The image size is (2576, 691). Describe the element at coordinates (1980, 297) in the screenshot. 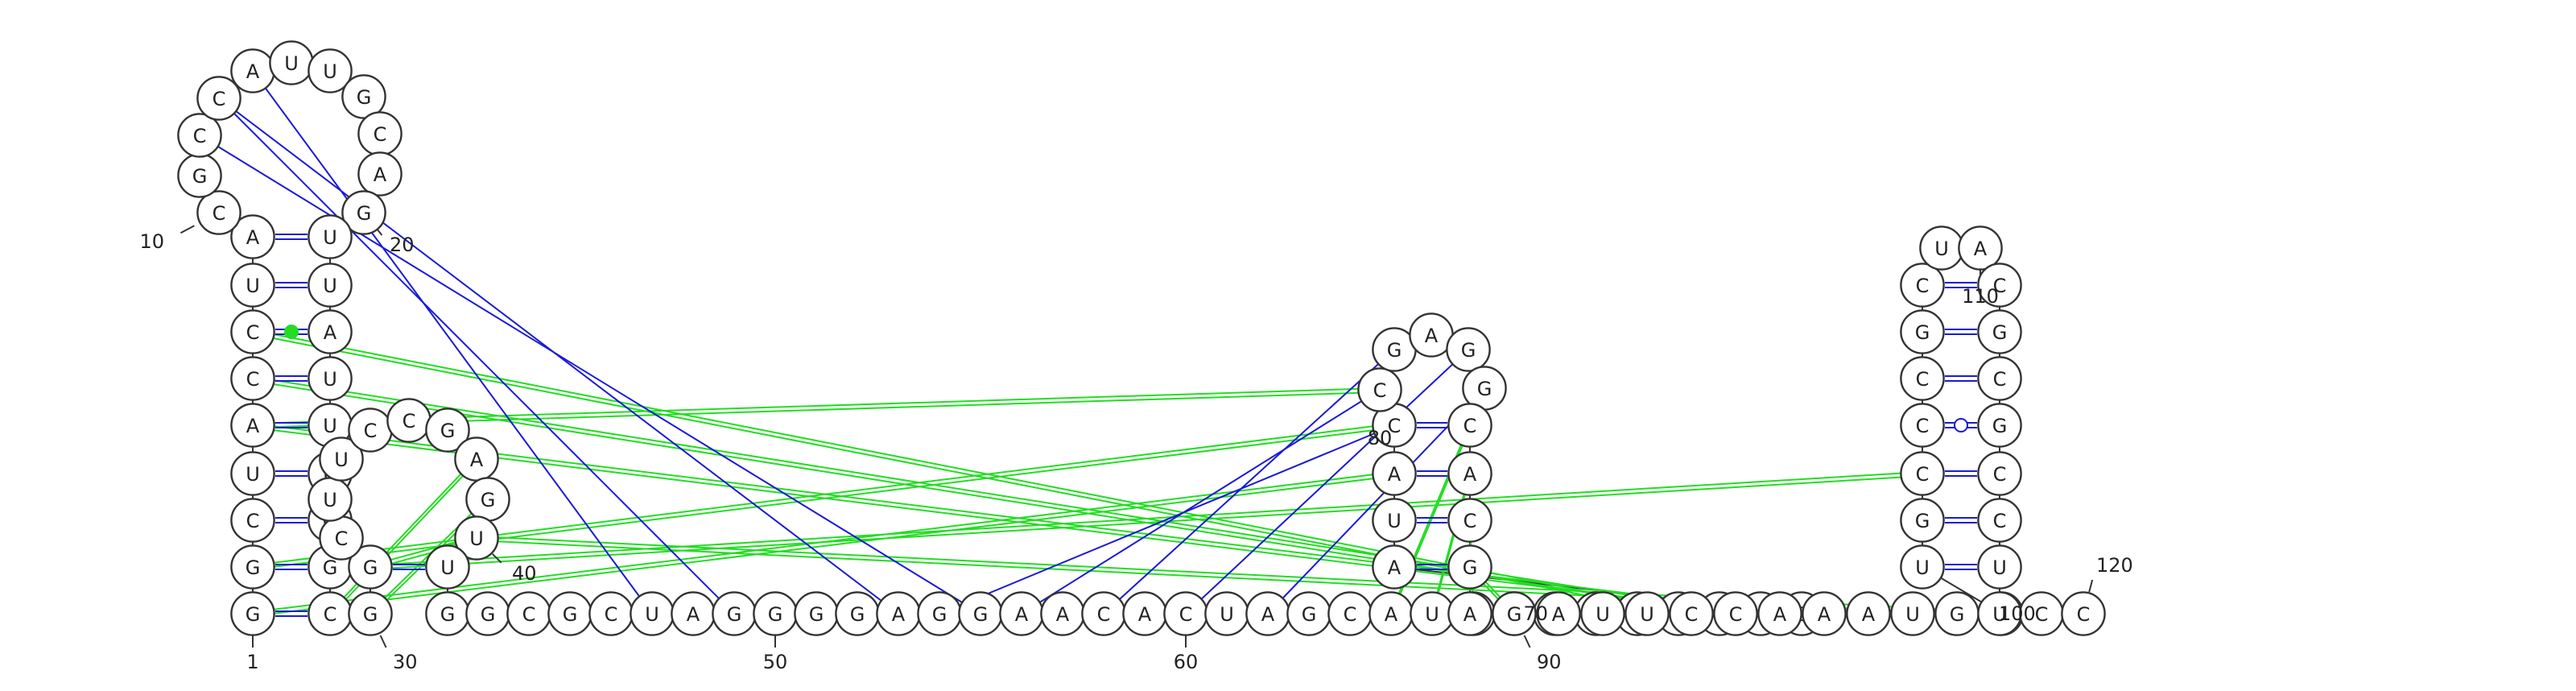

I see `numbering-label: 110` at that location.